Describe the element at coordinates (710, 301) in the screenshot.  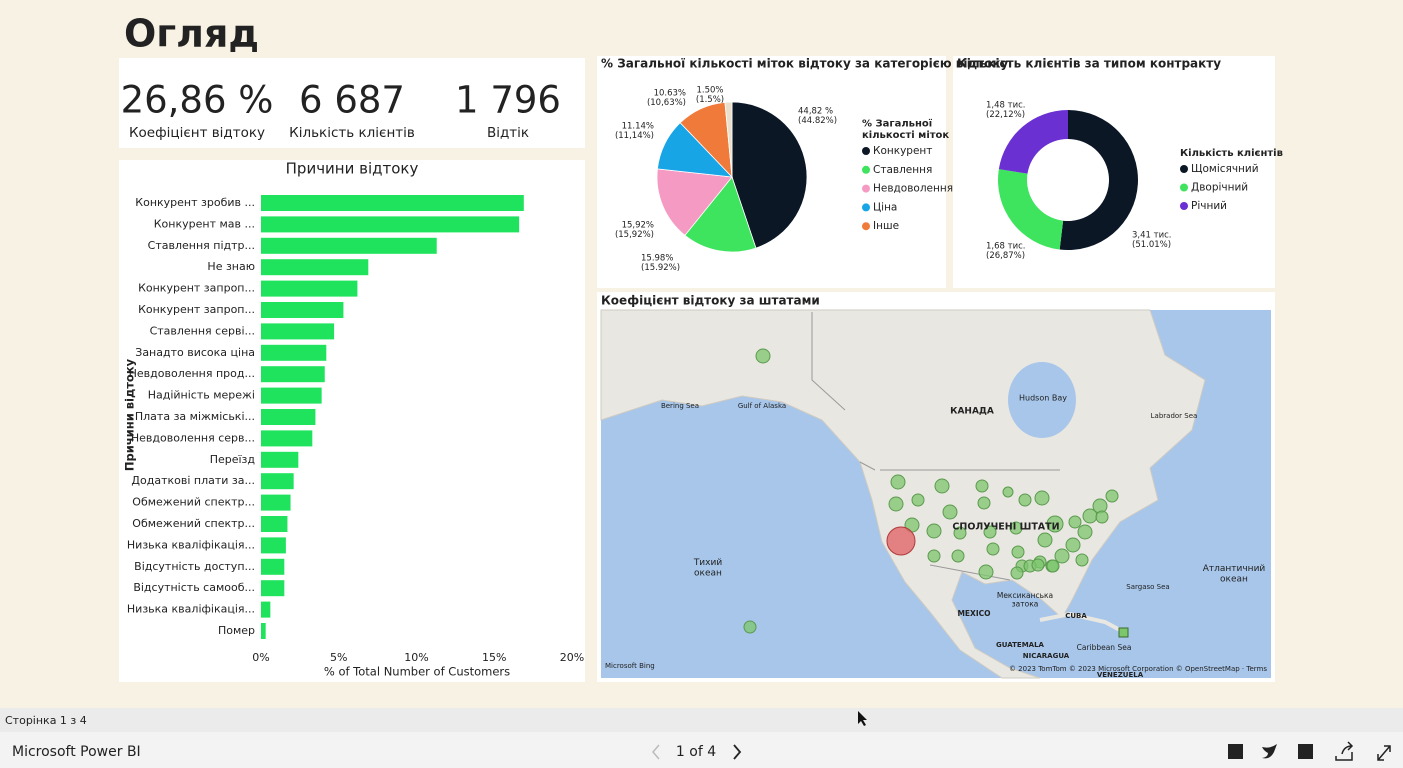
I see `map-title: Коефіцієнт відтоку за штатами` at that location.